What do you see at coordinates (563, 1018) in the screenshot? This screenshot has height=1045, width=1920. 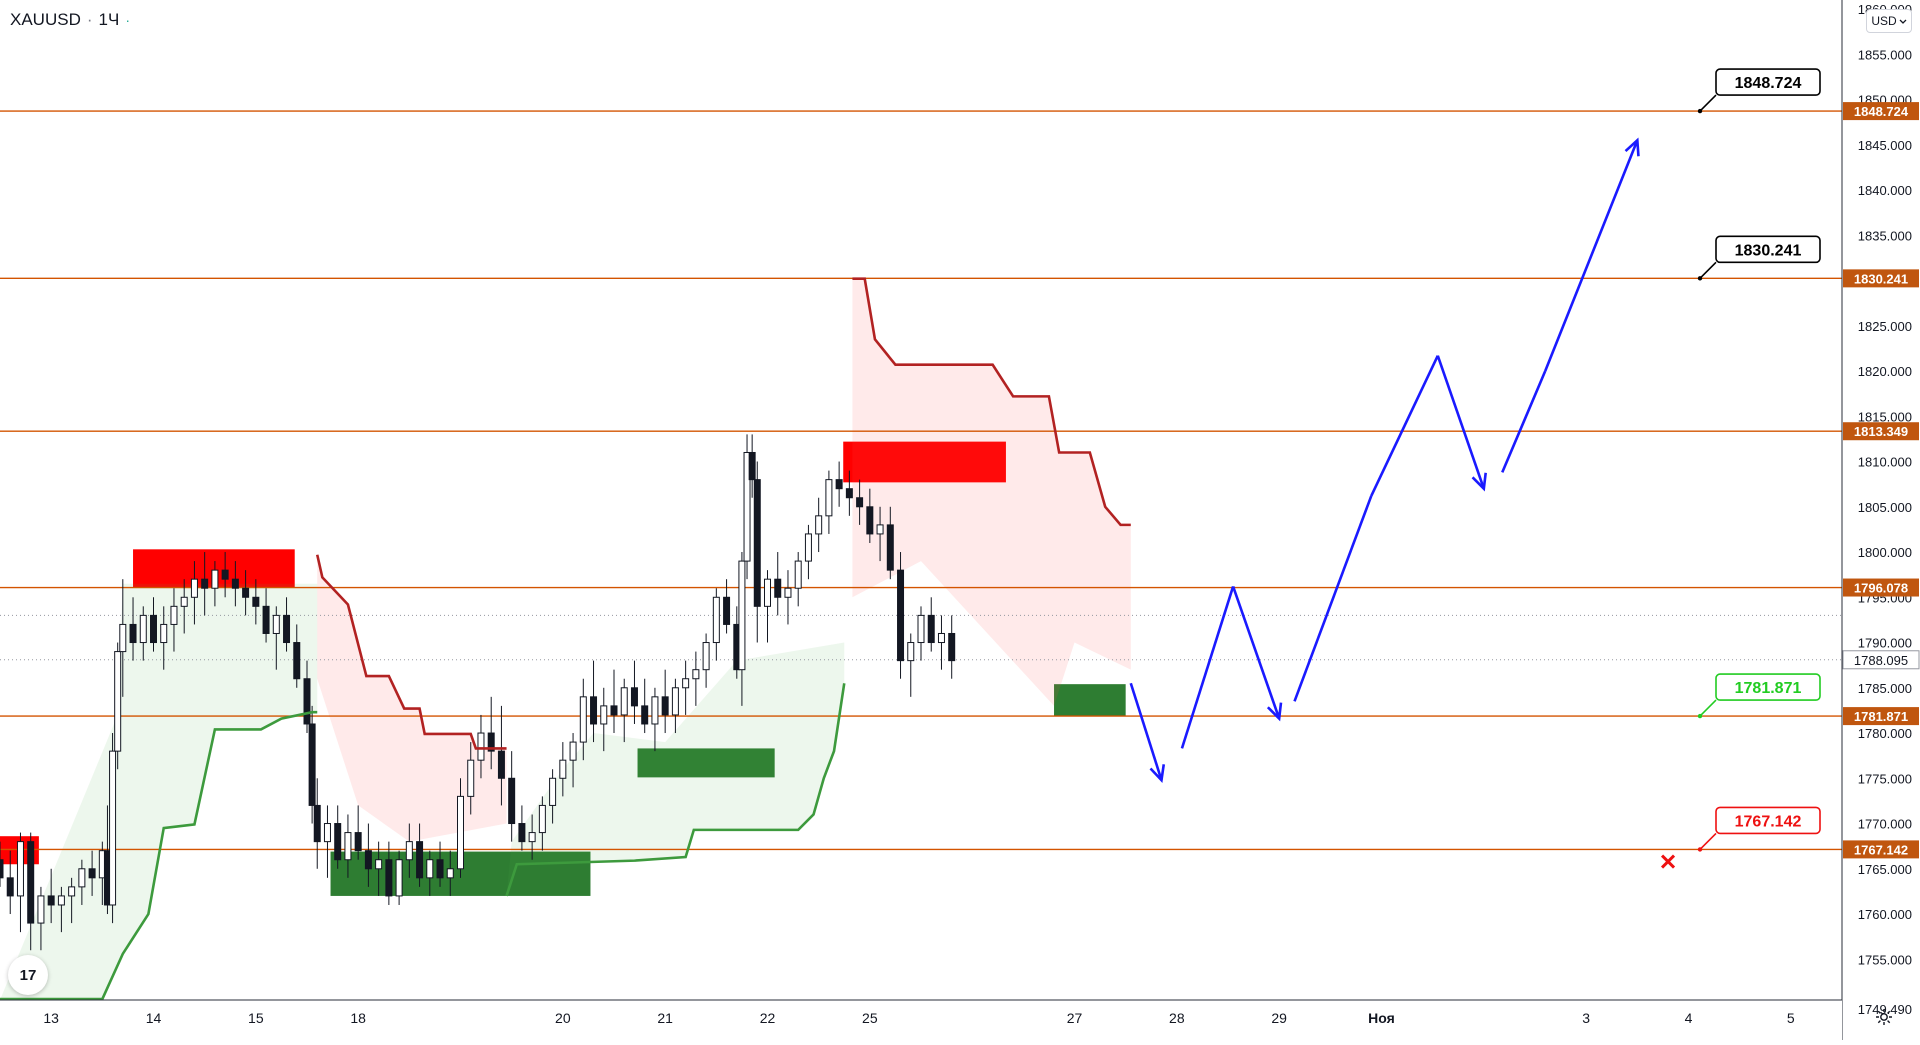 I see `time-tick-label: 20` at bounding box center [563, 1018].